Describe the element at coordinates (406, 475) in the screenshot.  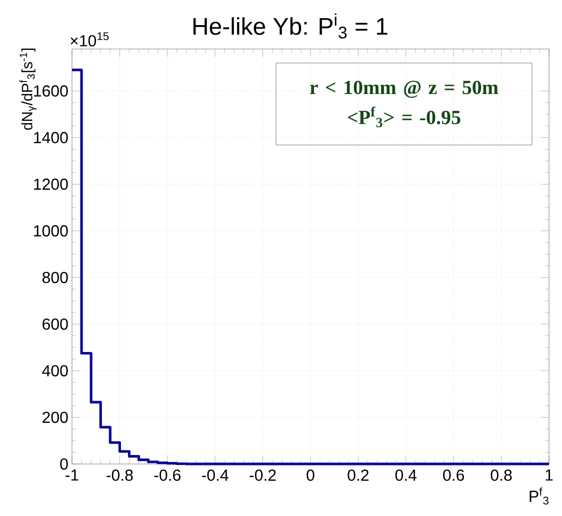
I see `x-tick-label: 0.4` at that location.